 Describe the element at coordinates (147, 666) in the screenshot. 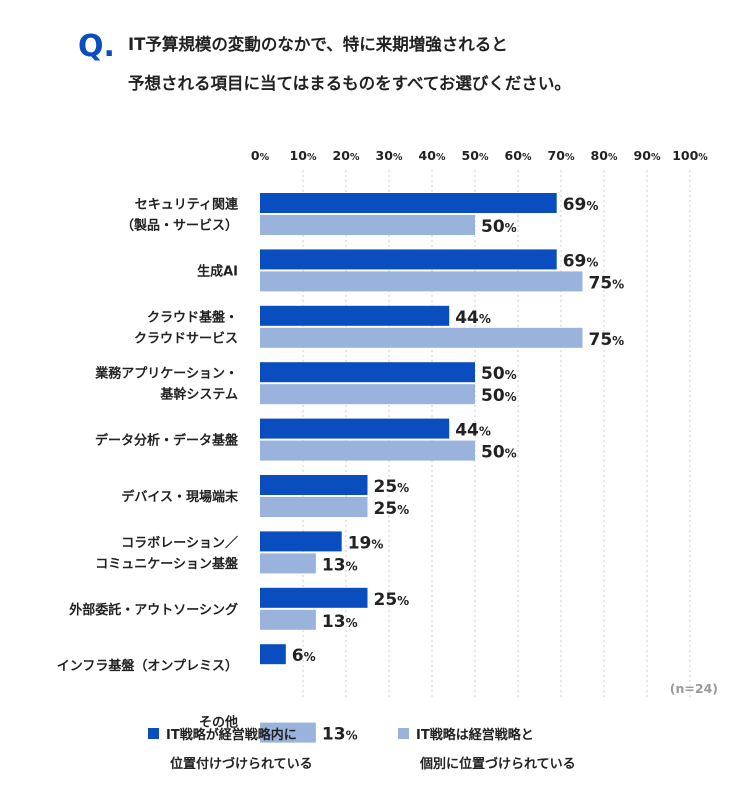

I see `category-label: インフラ基盤（オンプレミス）` at that location.